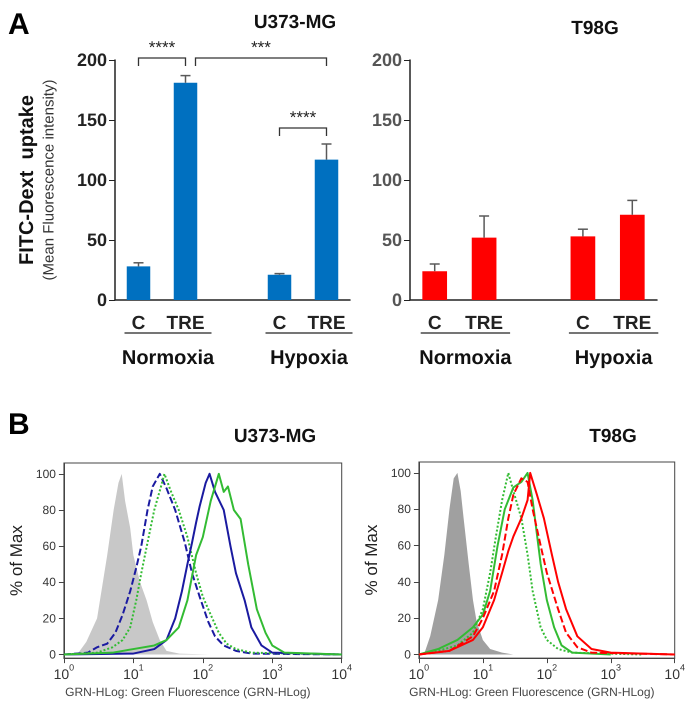  I want to click on text: B, so click(19, 424).